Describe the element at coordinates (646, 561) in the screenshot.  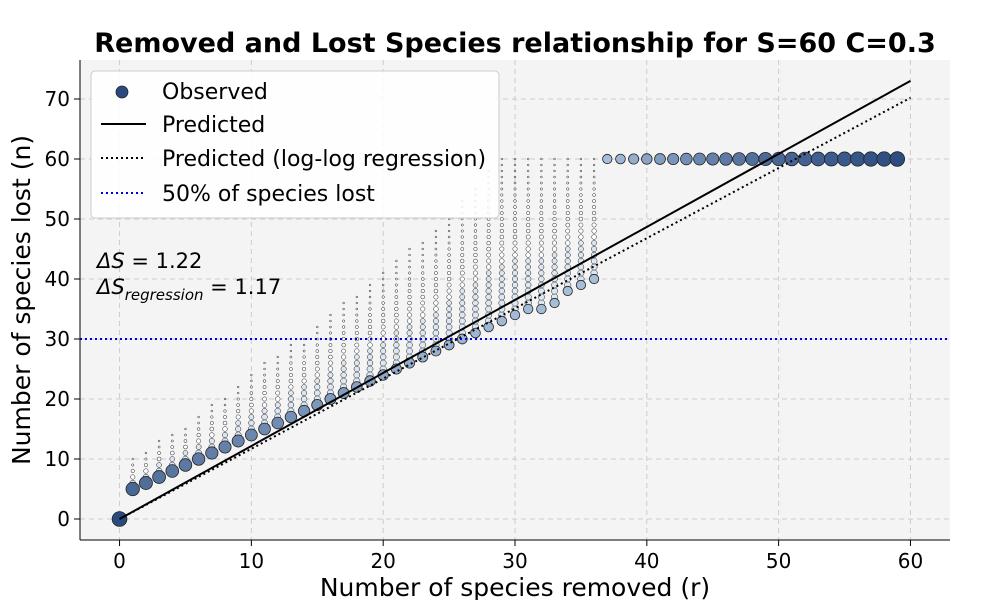
I see `x-tick-label: 40` at that location.